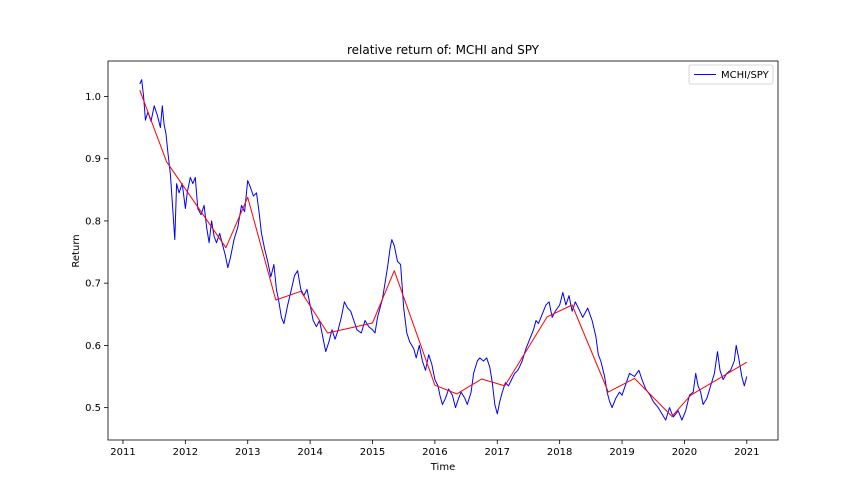 The image size is (864, 504). Describe the element at coordinates (443, 50) in the screenshot. I see `chart-title: relative return of: MCHI and SPY` at that location.